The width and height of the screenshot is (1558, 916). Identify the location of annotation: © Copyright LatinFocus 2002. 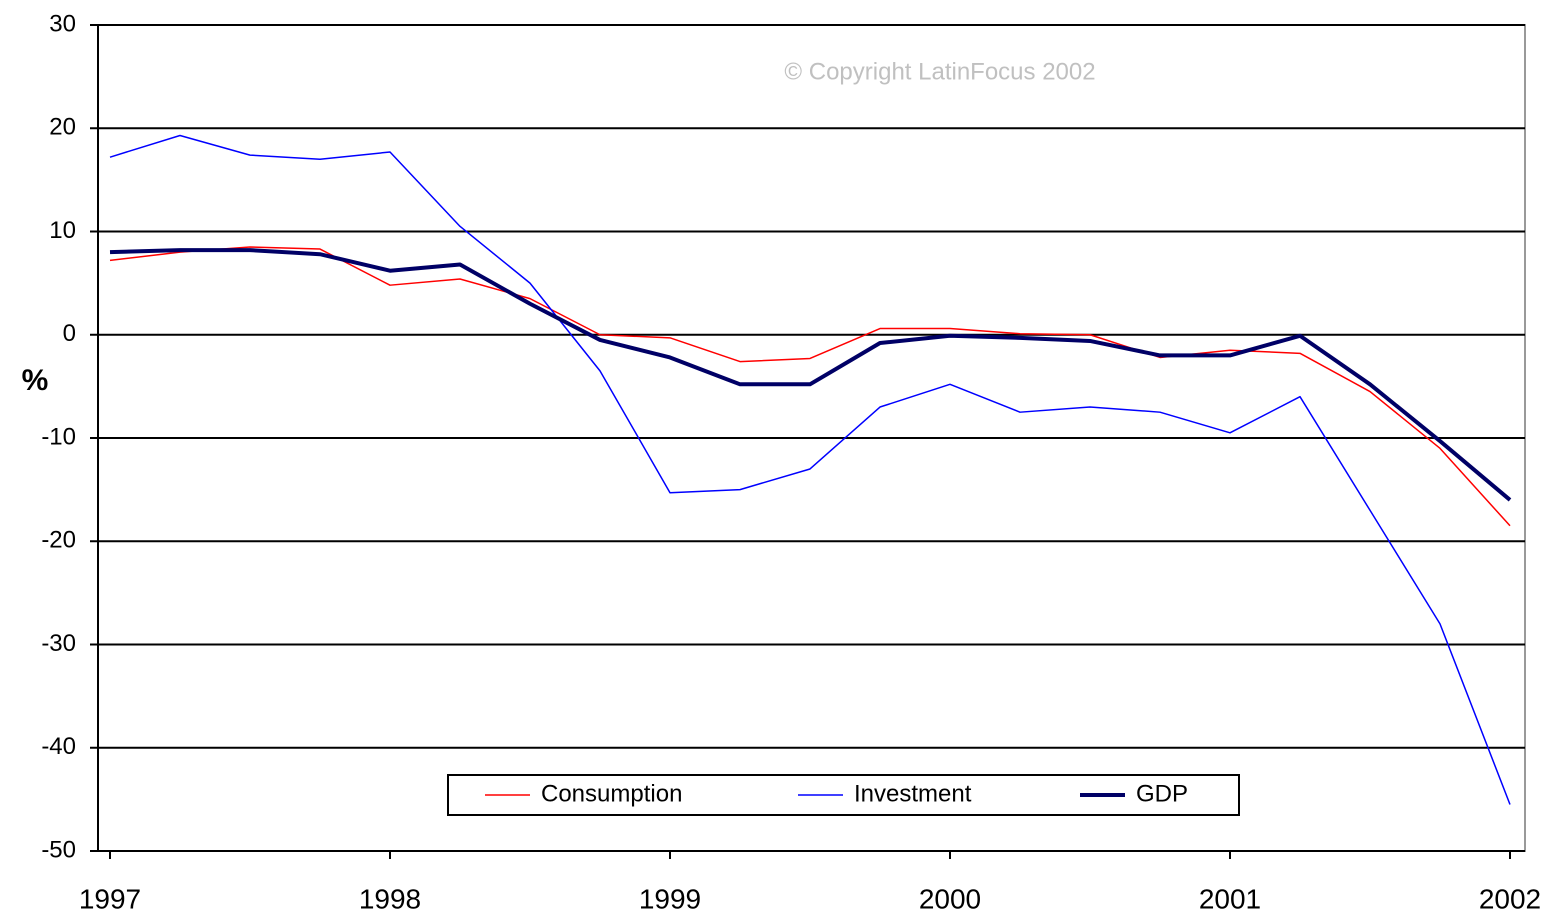
(939, 71).